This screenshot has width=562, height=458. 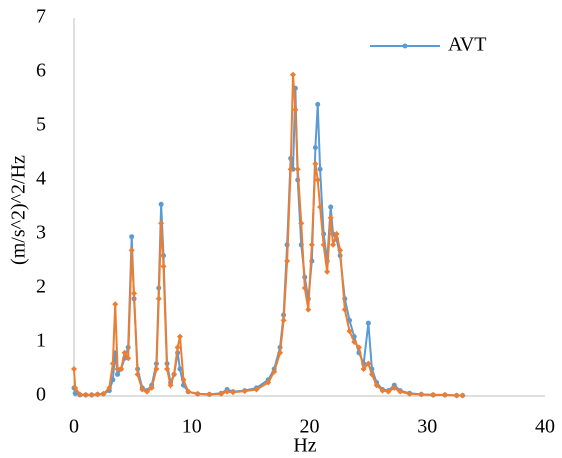 I want to click on y-tick-label: 1, so click(x=41, y=341).